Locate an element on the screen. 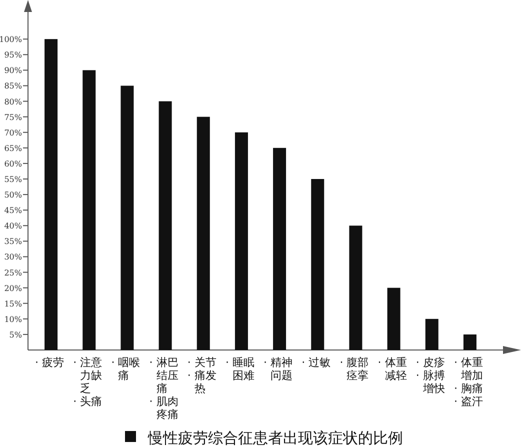 The image size is (525, 448). y-tick-label: 60% is located at coordinates (13, 163).